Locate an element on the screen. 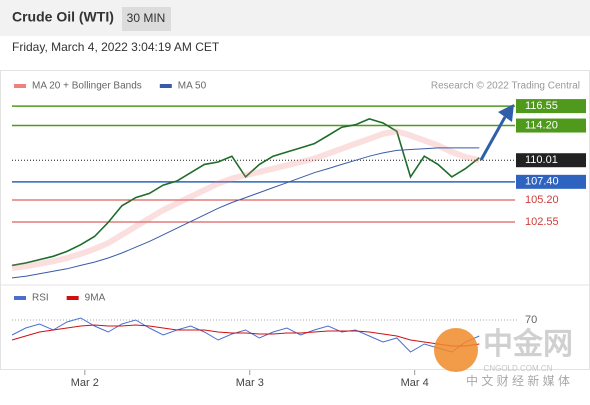  legend-label: MA 20 + Bollinger Bands is located at coordinates (87, 86).